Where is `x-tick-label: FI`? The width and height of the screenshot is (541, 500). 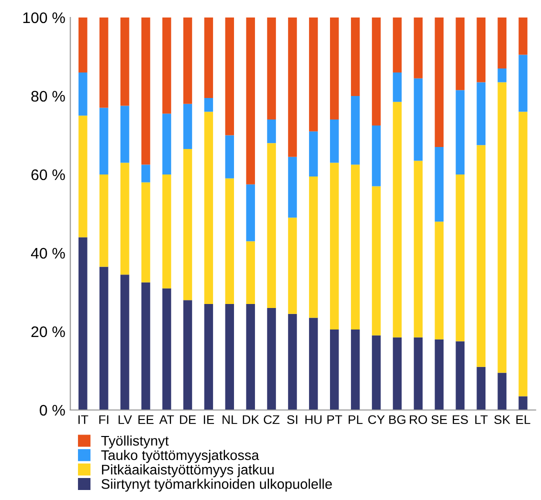 x-tick-label: FI is located at coordinates (103, 419).